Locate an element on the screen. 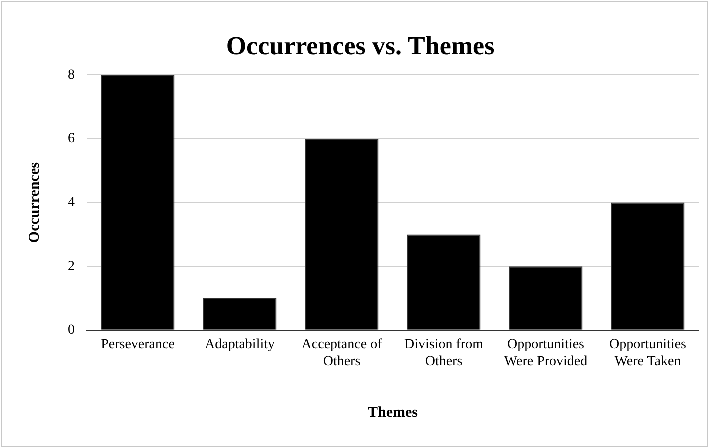 Image resolution: width=709 pixels, height=448 pixels. y-tick-label: 8 is located at coordinates (71, 75).